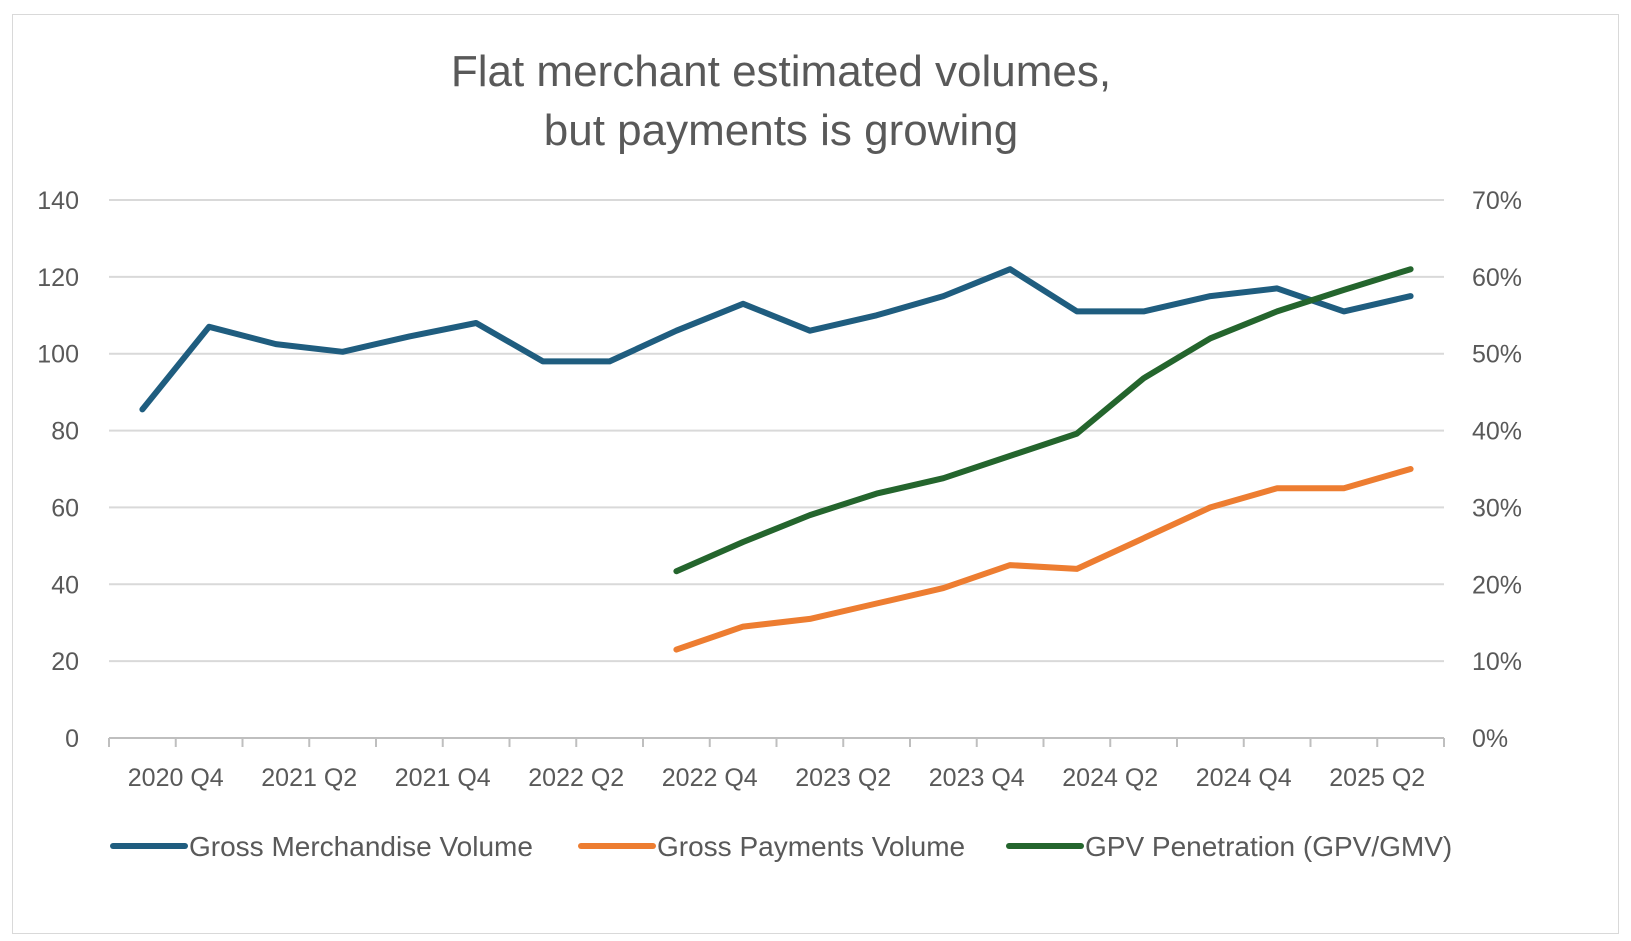 This screenshot has width=1631, height=941. I want to click on chart-title-line: but payments is growing, so click(781, 130).